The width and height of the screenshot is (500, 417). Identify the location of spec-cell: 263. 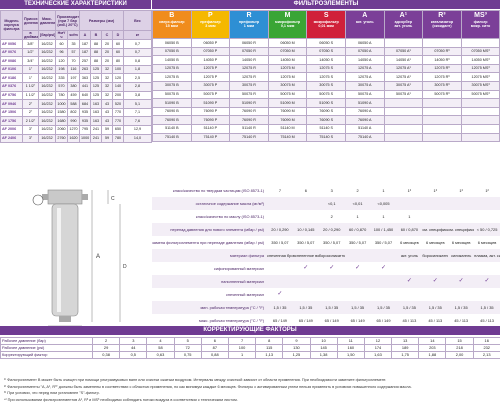
(85, 69).